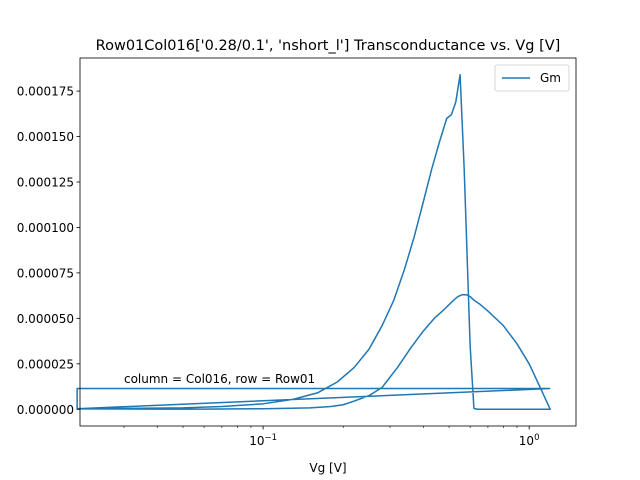 The height and width of the screenshot is (480, 640). Describe the element at coordinates (270, 438) in the screenshot. I see `x-tick-exponent: −1` at that location.